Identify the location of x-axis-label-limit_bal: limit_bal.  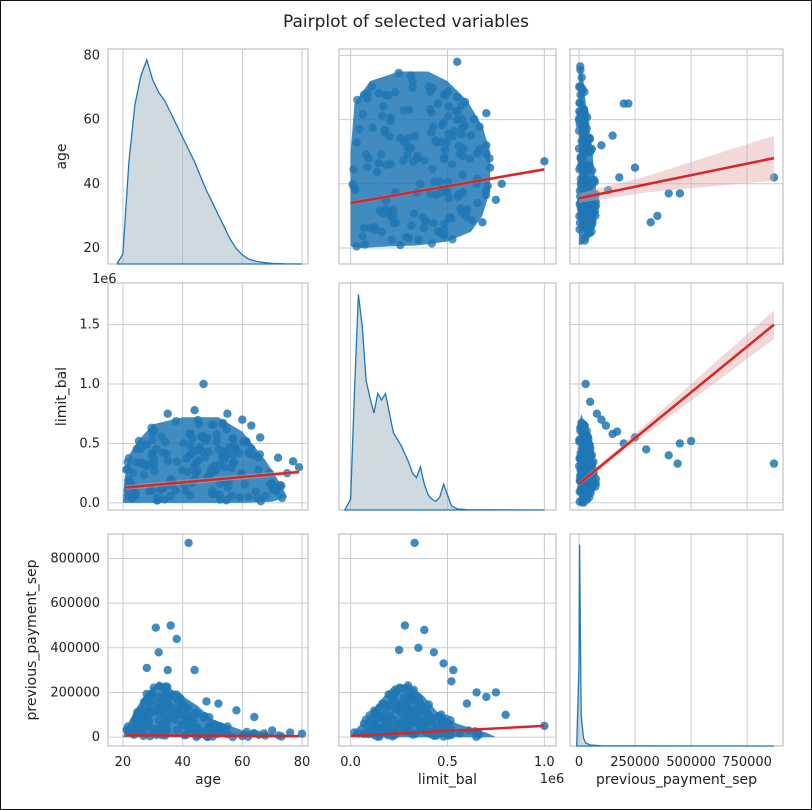
(447, 780).